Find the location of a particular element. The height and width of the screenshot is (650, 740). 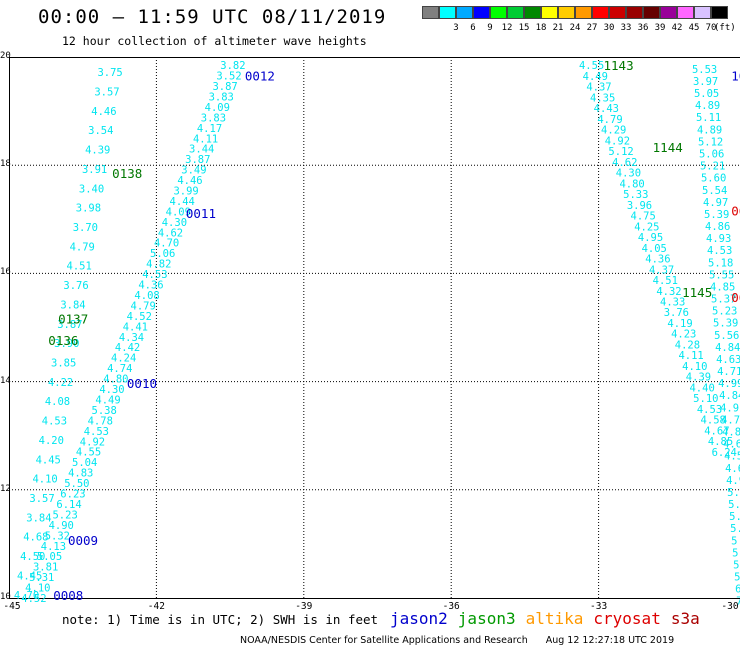

wave-height-value: 5.50 is located at coordinates (76, 484).